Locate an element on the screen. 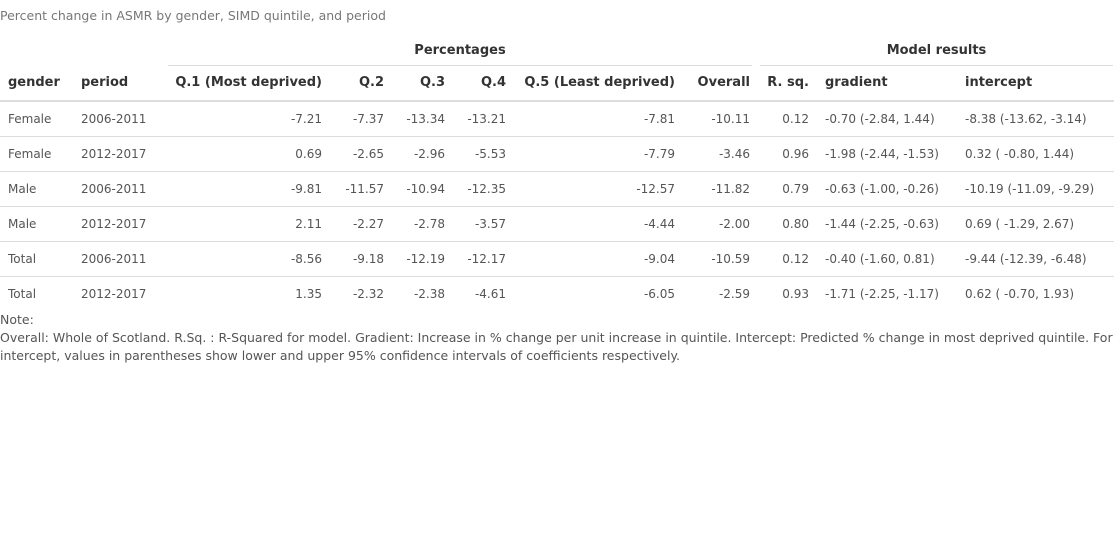  cell-r-sq: 0.79 is located at coordinates (795, 189).